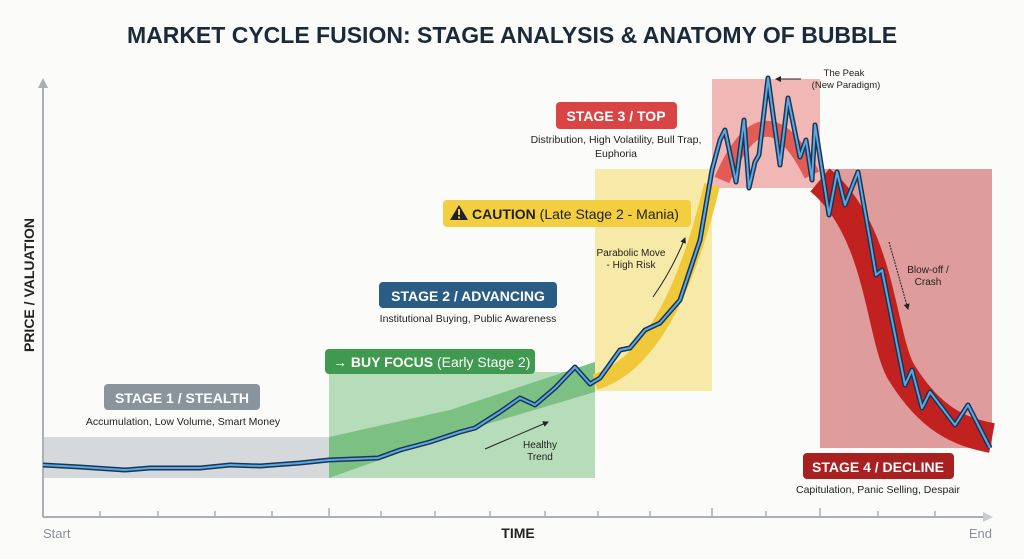 The height and width of the screenshot is (559, 1024). Describe the element at coordinates (846, 79) in the screenshot. I see `peak-label: The Peak (New Paradigm)` at that location.